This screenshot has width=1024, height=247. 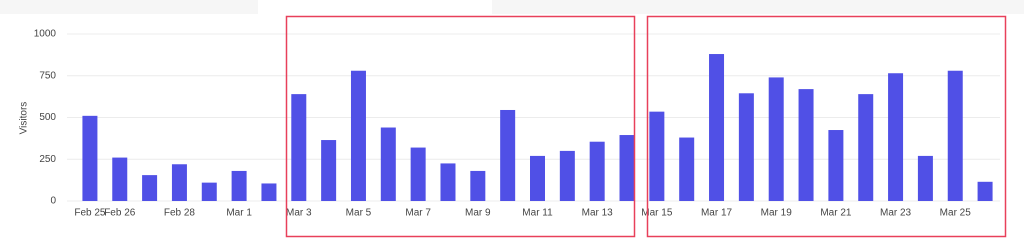 What do you see at coordinates (90, 213) in the screenshot?
I see `x-tick-label: Feb 25` at bounding box center [90, 213].